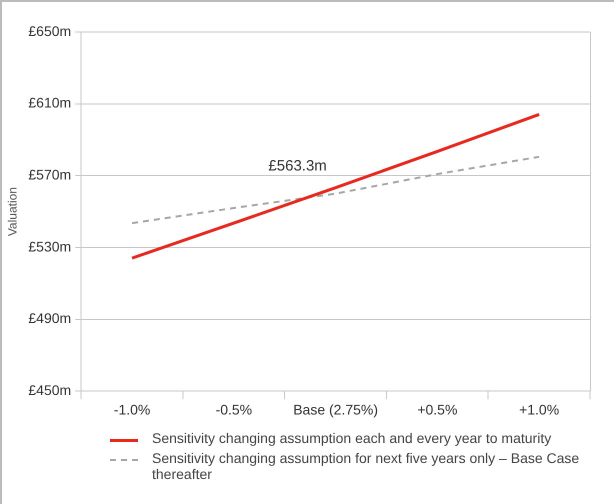 Image resolution: width=614 pixels, height=504 pixels. What do you see at coordinates (132, 409) in the screenshot?
I see `x-tick-label: -1.0%` at bounding box center [132, 409].